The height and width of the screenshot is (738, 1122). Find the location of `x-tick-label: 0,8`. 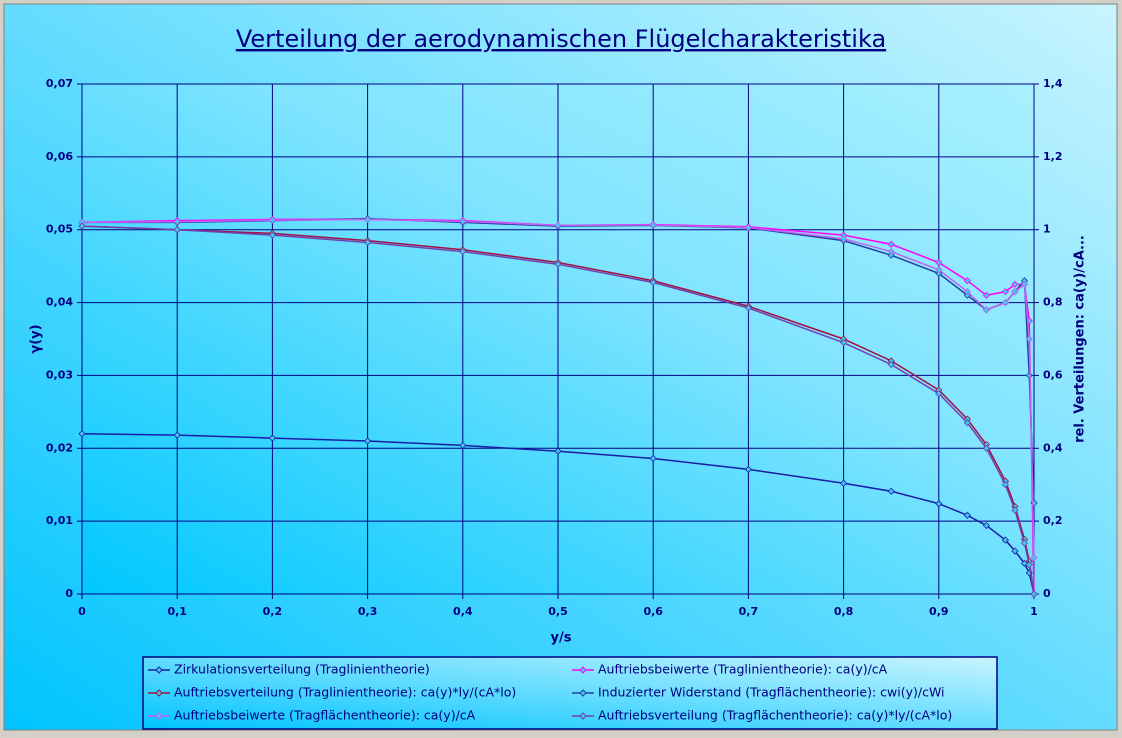

x-tick-label: 0,8 is located at coordinates (844, 611).